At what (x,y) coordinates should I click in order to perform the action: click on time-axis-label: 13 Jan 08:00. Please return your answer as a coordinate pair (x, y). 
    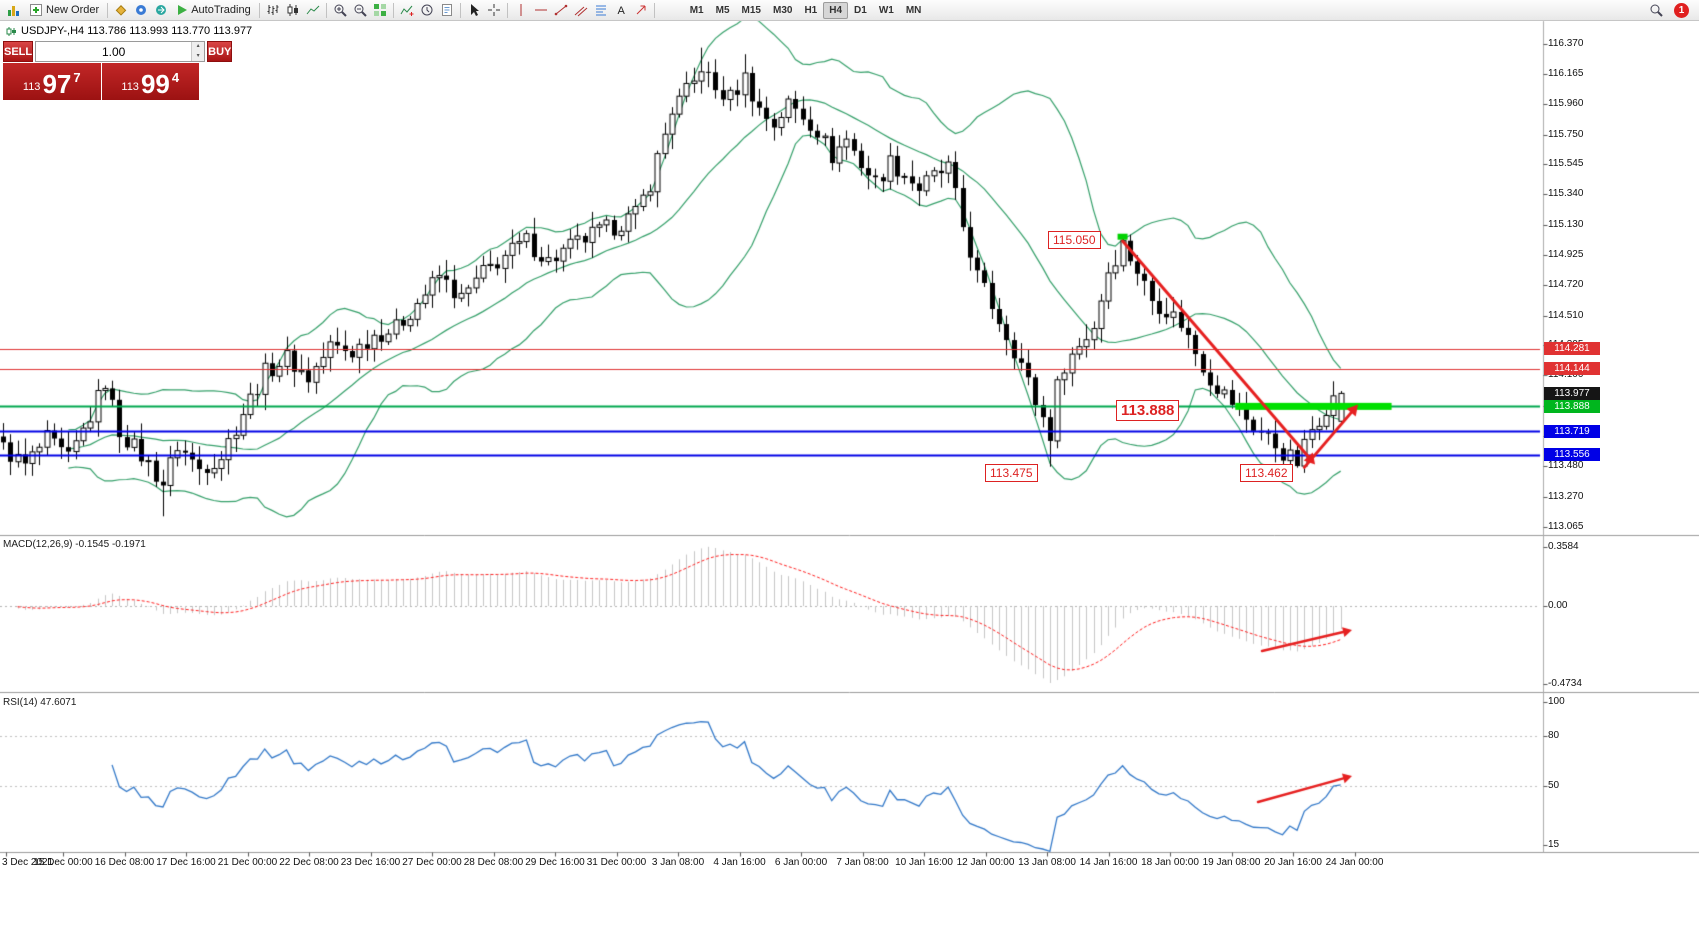
    Looking at the image, I should click on (1047, 862).